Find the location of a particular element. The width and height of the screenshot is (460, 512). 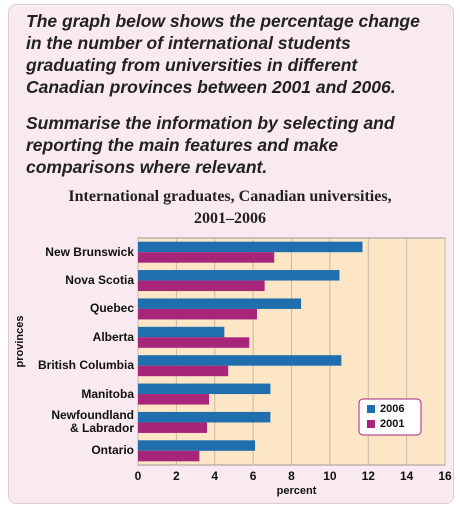

x-tick-label: 14 is located at coordinates (407, 476).